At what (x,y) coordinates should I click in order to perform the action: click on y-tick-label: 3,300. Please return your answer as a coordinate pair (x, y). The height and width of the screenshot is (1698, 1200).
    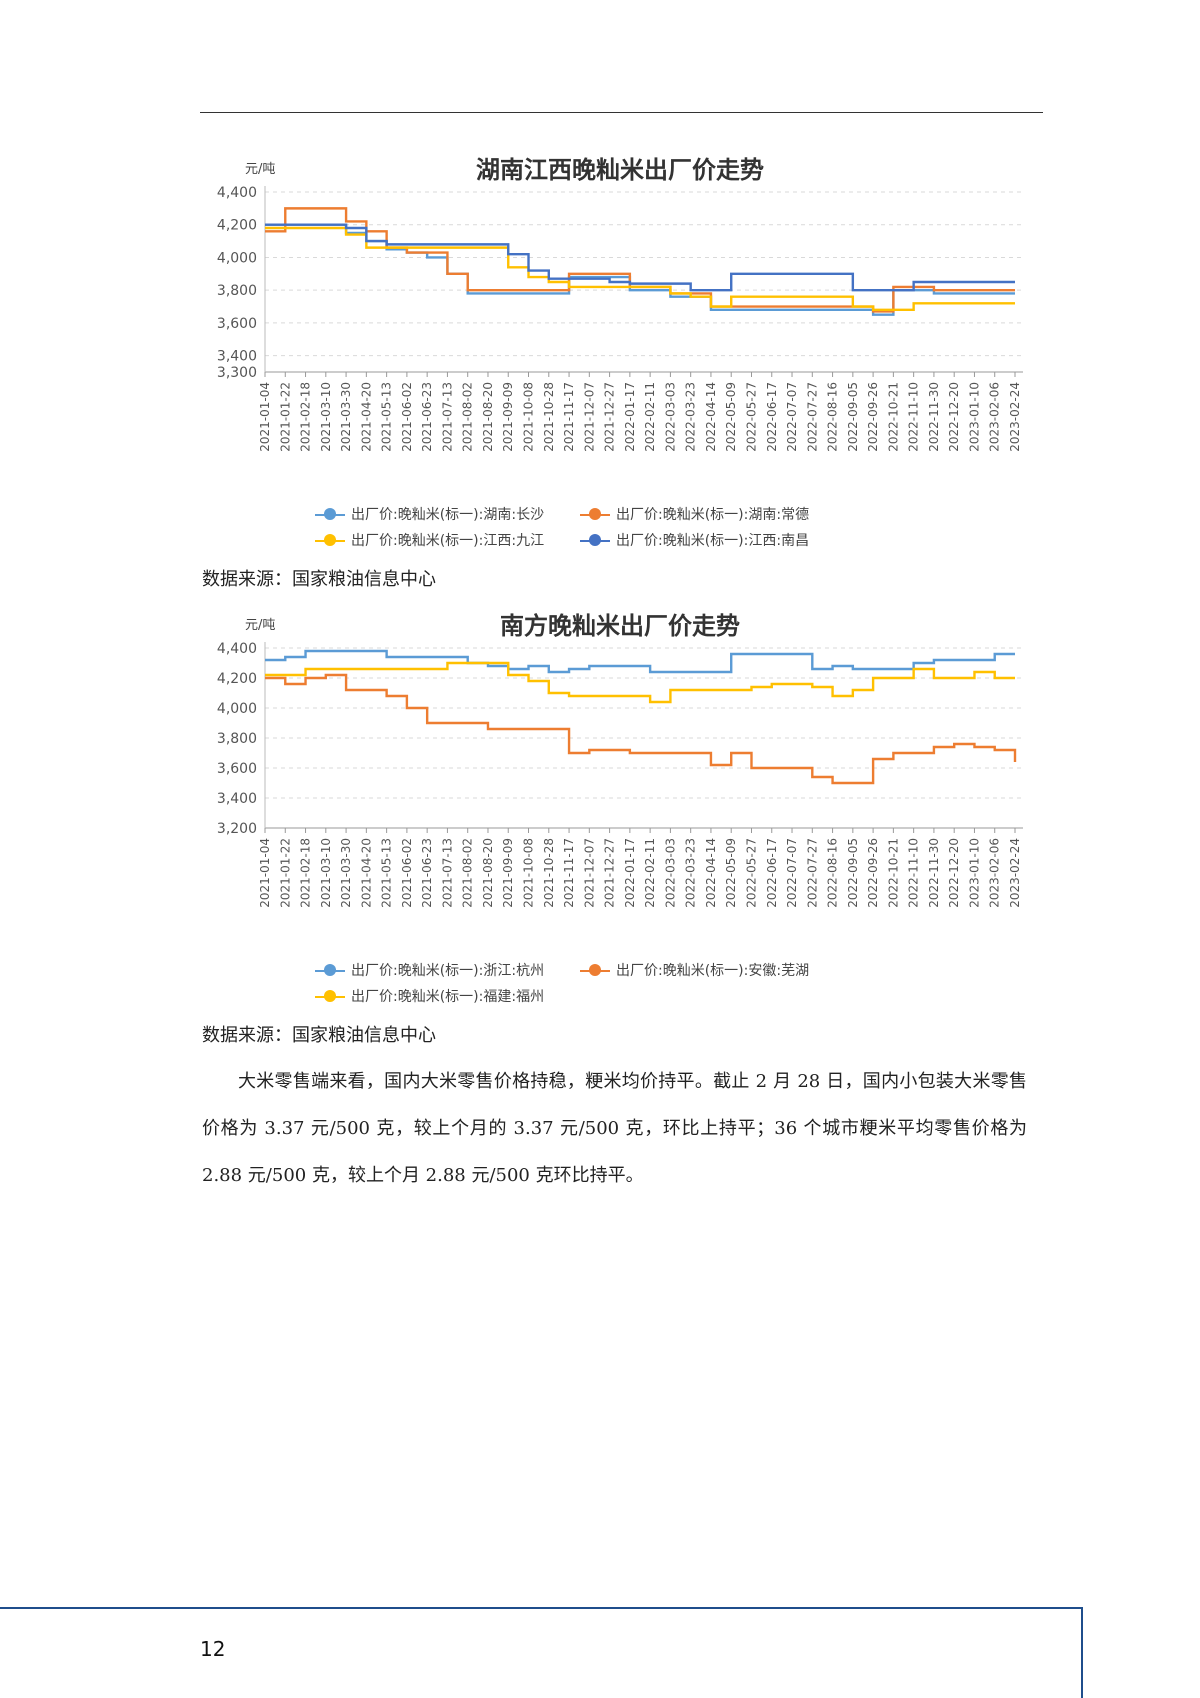
    Looking at the image, I should click on (237, 373).